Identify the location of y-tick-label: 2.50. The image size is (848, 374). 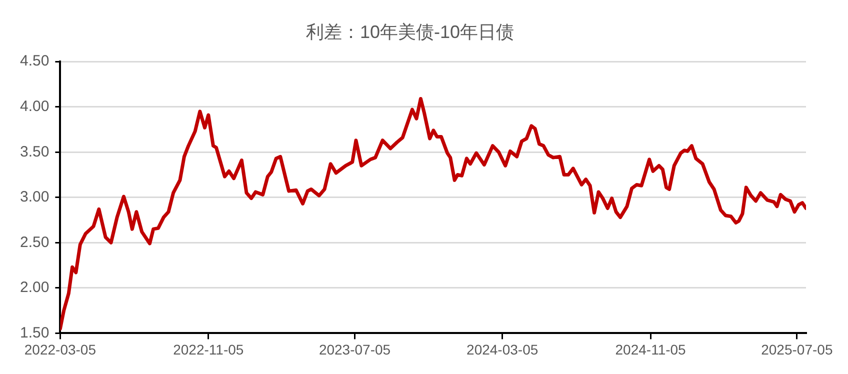
(35, 242).